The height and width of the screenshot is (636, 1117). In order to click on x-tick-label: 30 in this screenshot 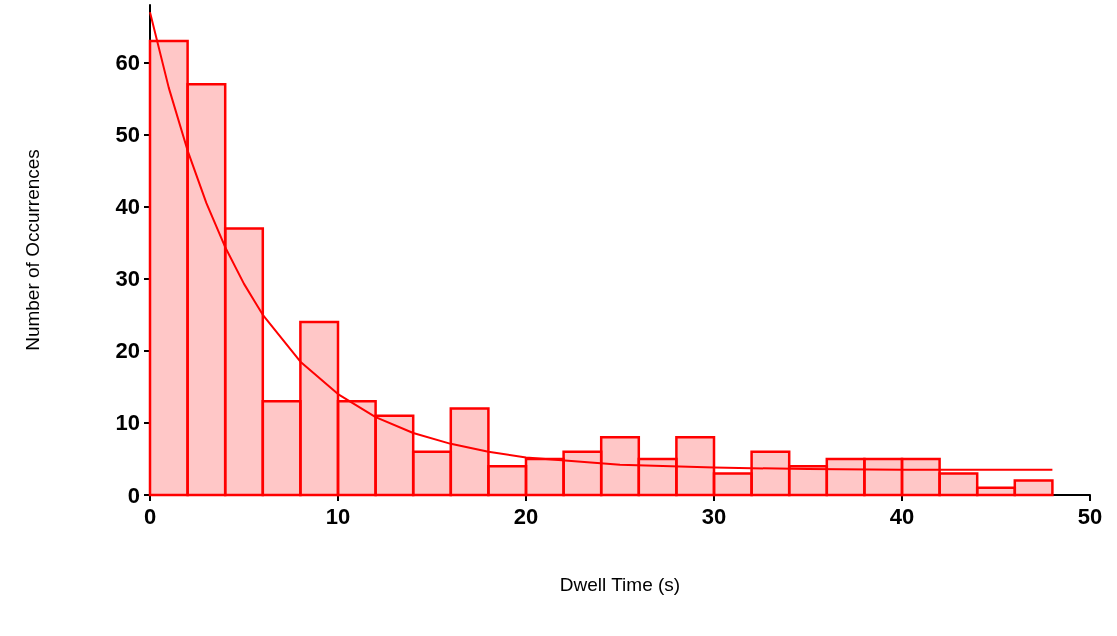, I will do `click(714, 516)`.